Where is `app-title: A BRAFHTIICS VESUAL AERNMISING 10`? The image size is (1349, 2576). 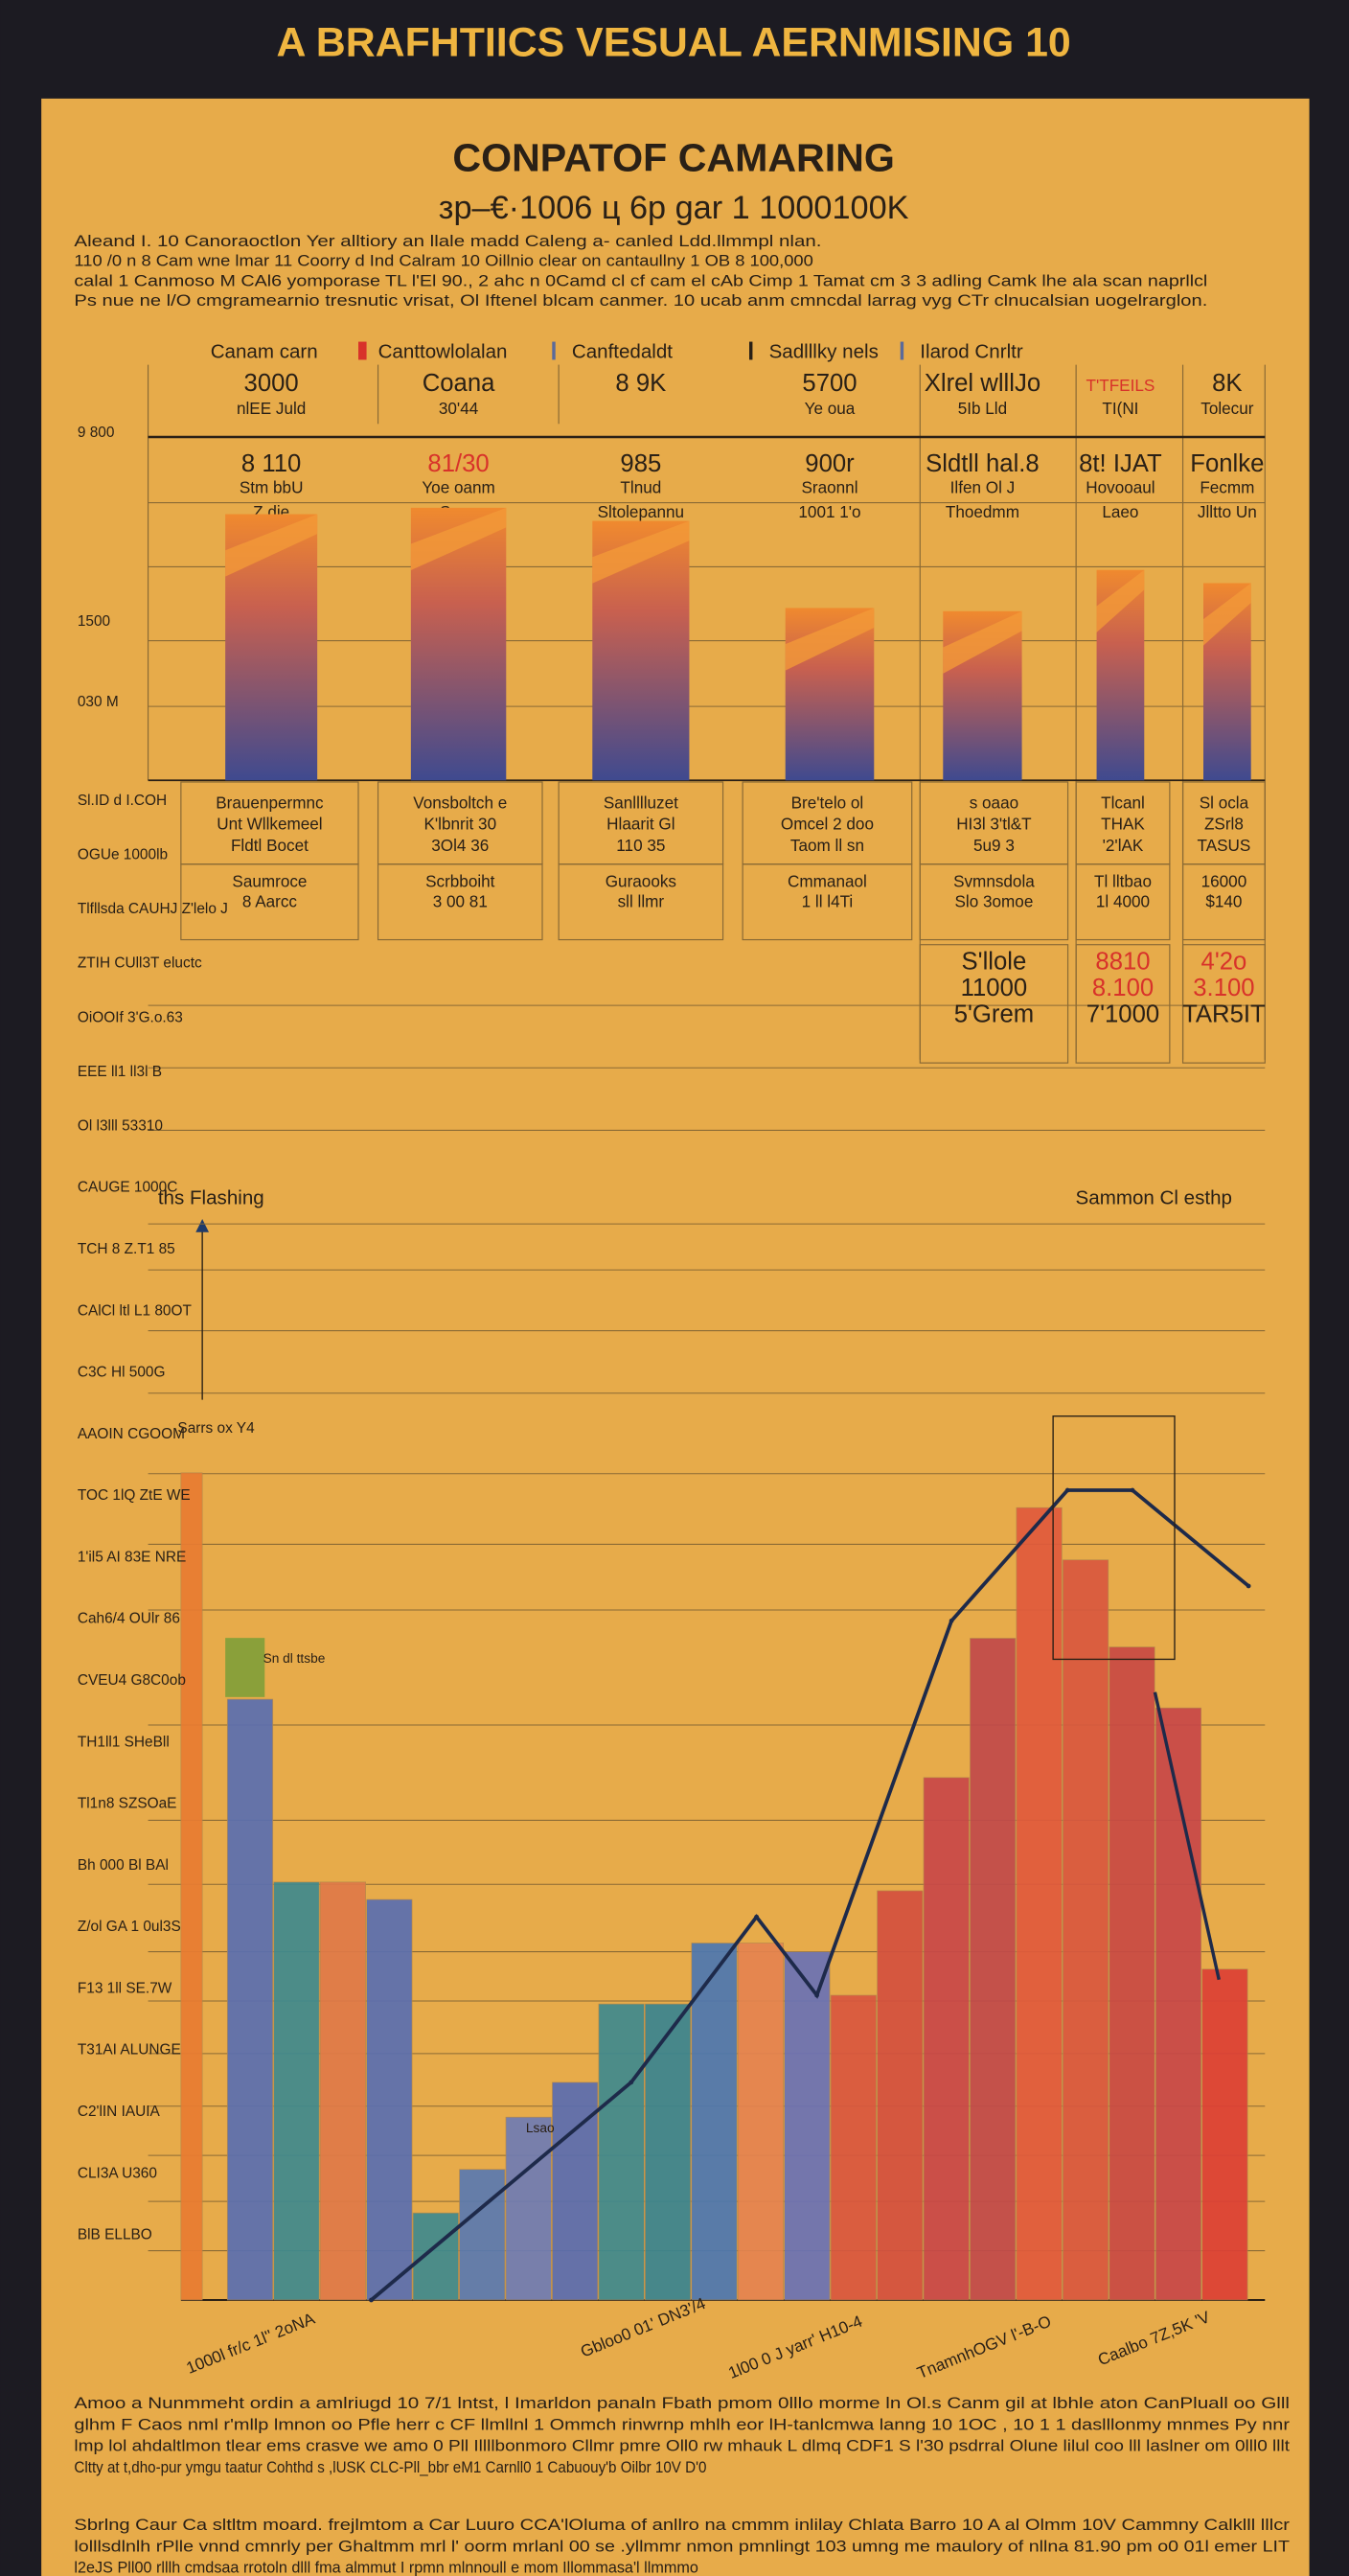 app-title: A BRAFHTIICS VESUAL AERNMISING 10 is located at coordinates (674, 42).